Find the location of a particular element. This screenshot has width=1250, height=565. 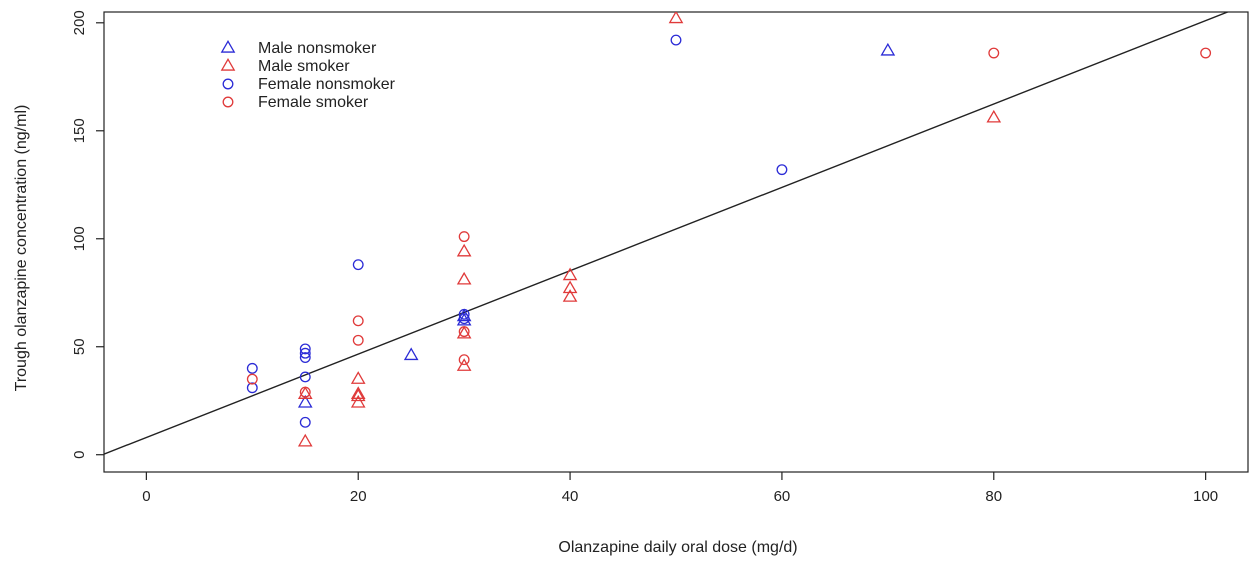

y-axis: 0 50 100 150 200 is located at coordinates (87, 234).